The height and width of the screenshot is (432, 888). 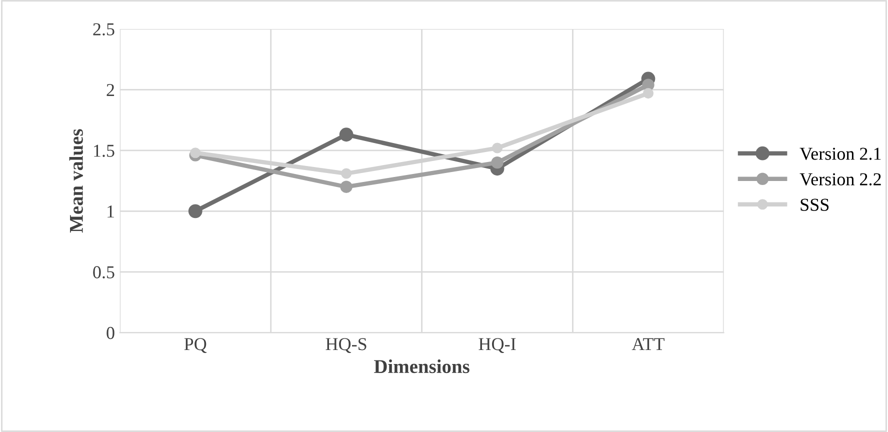 I want to click on x-tick-label: ATT, so click(x=648, y=344).